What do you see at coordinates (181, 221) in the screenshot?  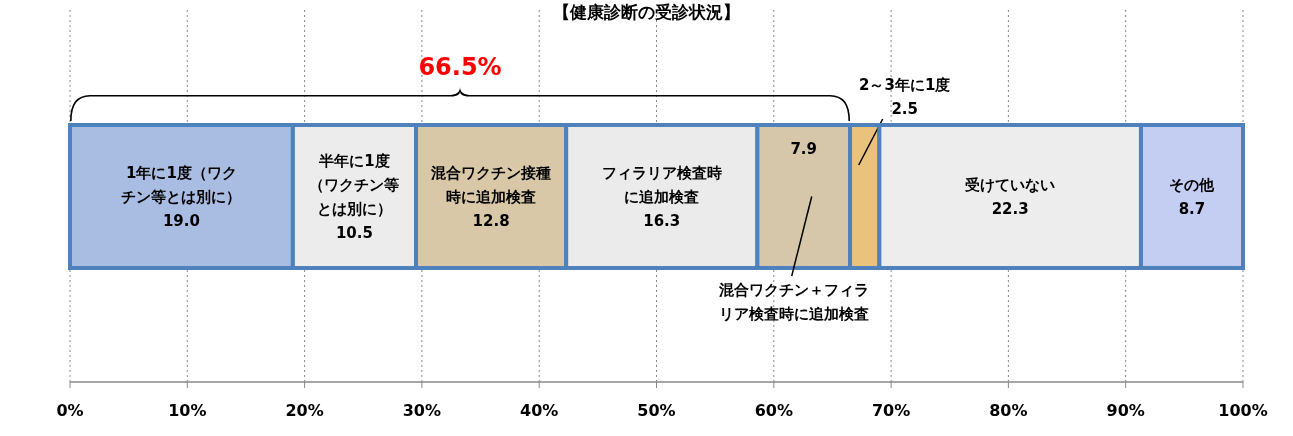 I see `data-label: 19.0` at bounding box center [181, 221].